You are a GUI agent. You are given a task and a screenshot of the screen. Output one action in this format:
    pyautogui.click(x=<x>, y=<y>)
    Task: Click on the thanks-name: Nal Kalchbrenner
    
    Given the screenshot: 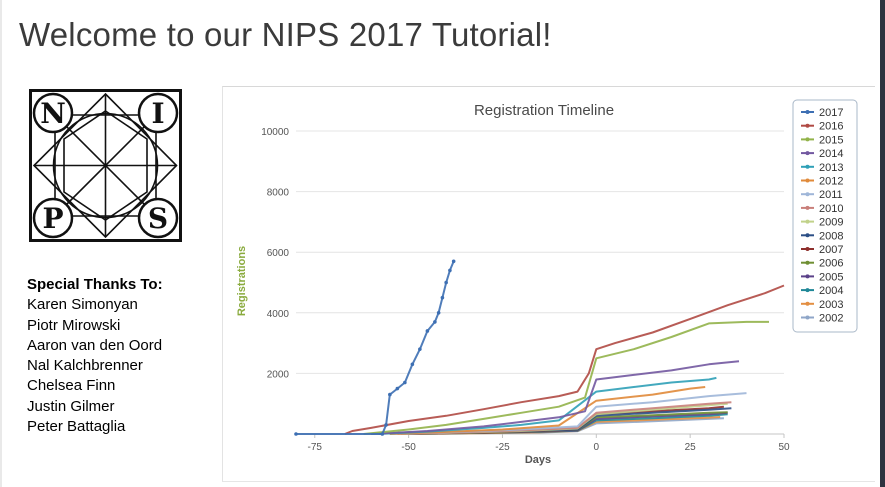 What is the action you would take?
    pyautogui.click(x=85, y=366)
    